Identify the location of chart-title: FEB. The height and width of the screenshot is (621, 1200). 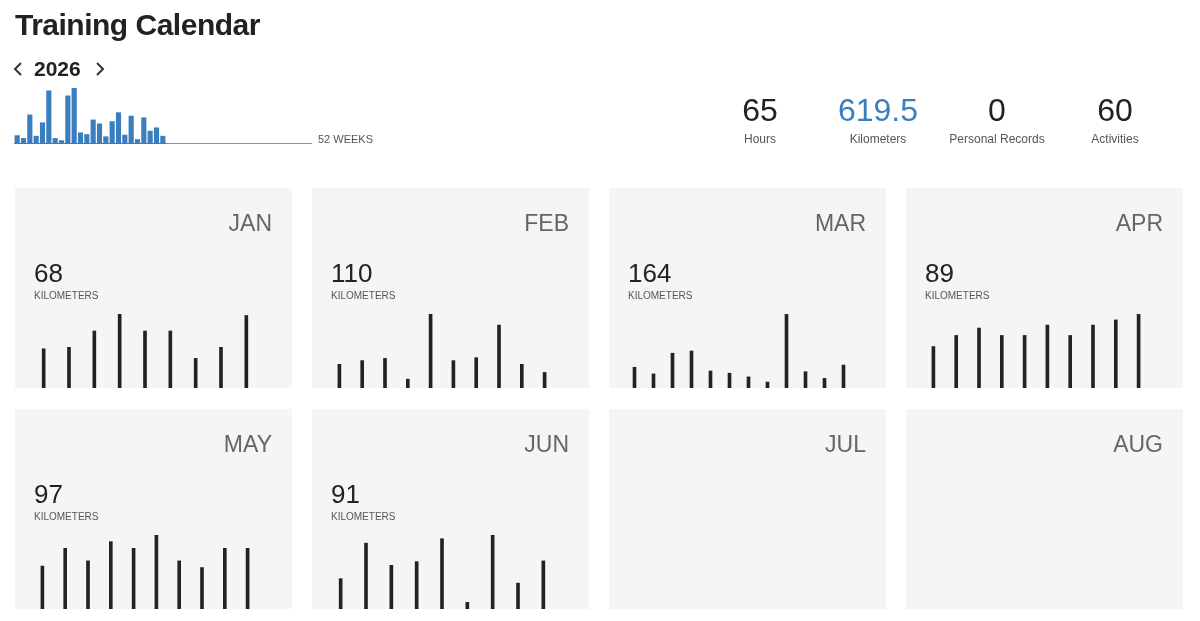
(546, 223).